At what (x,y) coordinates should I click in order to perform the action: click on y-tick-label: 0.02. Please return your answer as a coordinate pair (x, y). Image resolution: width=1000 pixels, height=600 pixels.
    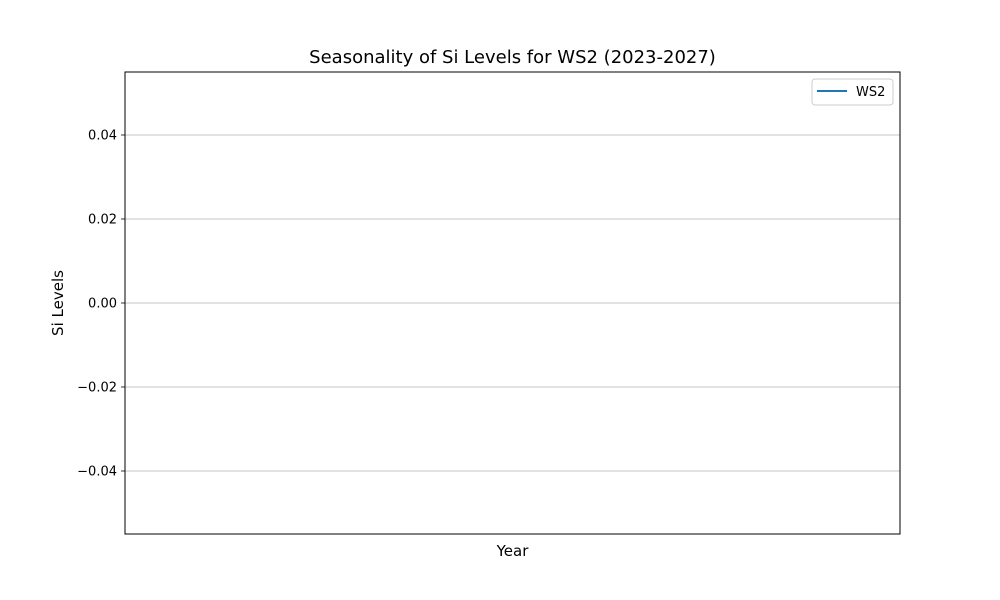
    Looking at the image, I should click on (102, 220).